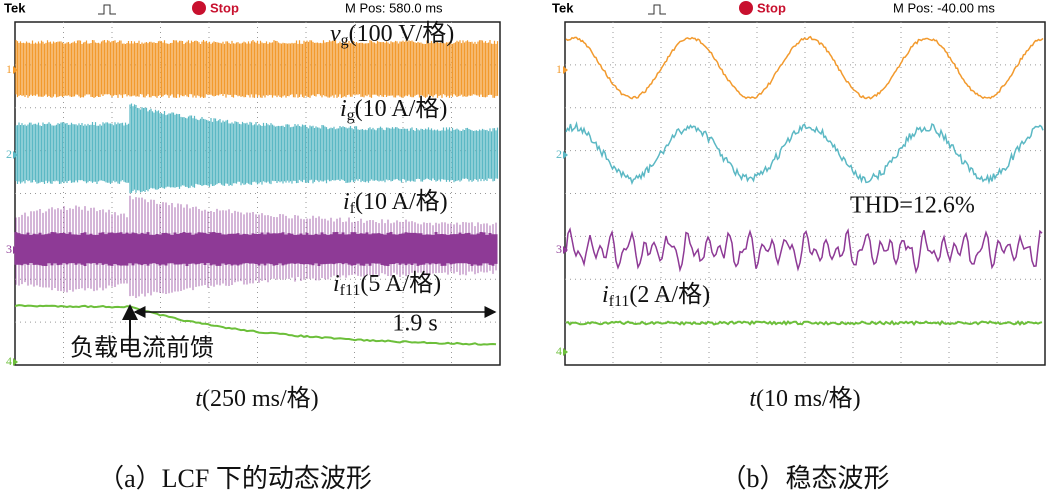 This screenshot has height=497, width=1048. What do you see at coordinates (656, 295) in the screenshot?
I see `trace-label: if11(2 A/格)` at bounding box center [656, 295].